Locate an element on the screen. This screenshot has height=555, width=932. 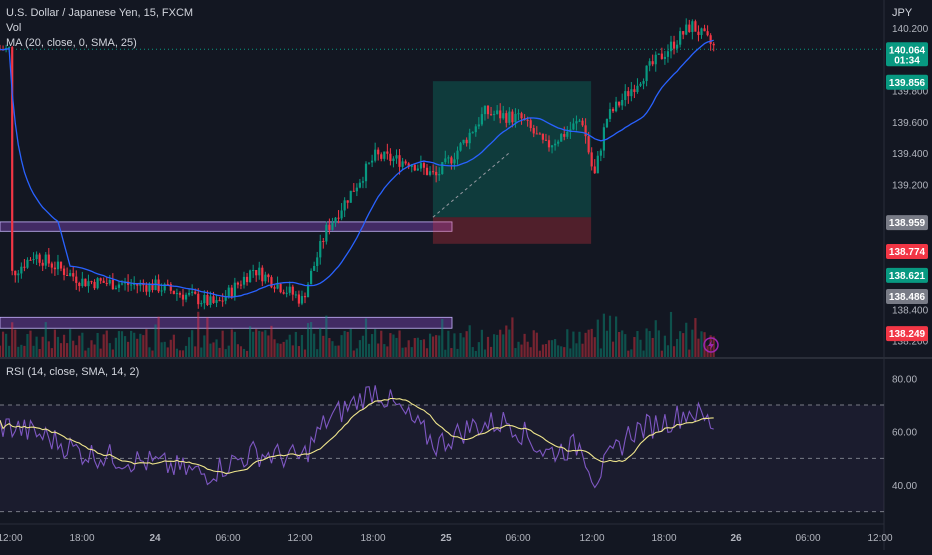
symbol-legend: U.S. Dollar / Japanese Yen, 15, FXCM is located at coordinates (100, 13).